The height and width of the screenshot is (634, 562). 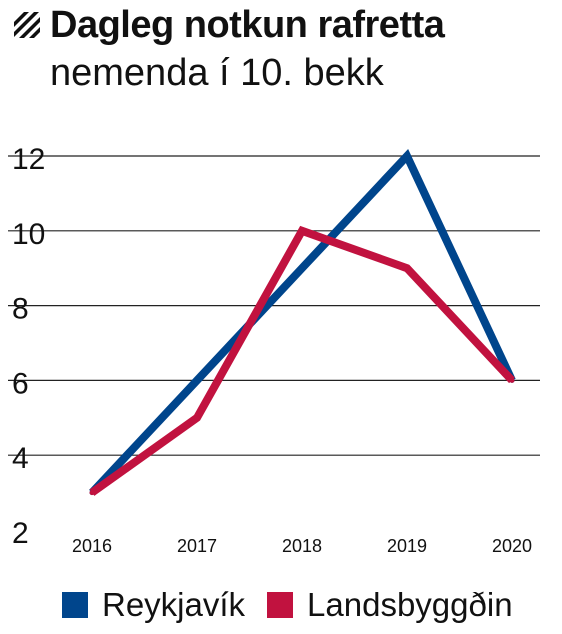 What do you see at coordinates (174, 604) in the screenshot?
I see `legend-label-reykjavik: Reykjavík` at bounding box center [174, 604].